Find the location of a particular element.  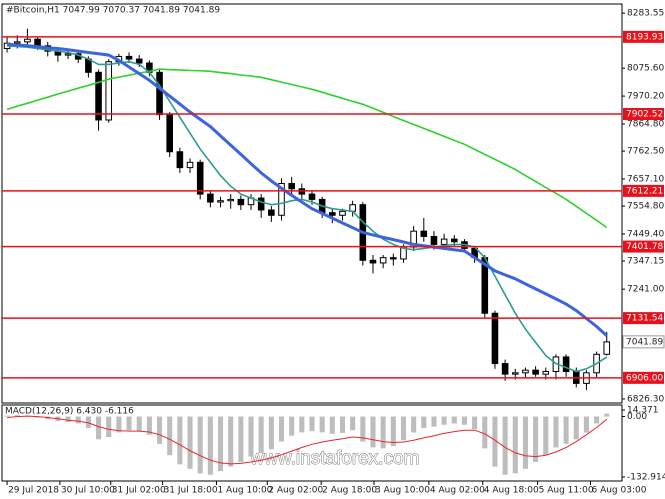

x-tick-label: 31 Jul 18:00 is located at coordinates (191, 491).